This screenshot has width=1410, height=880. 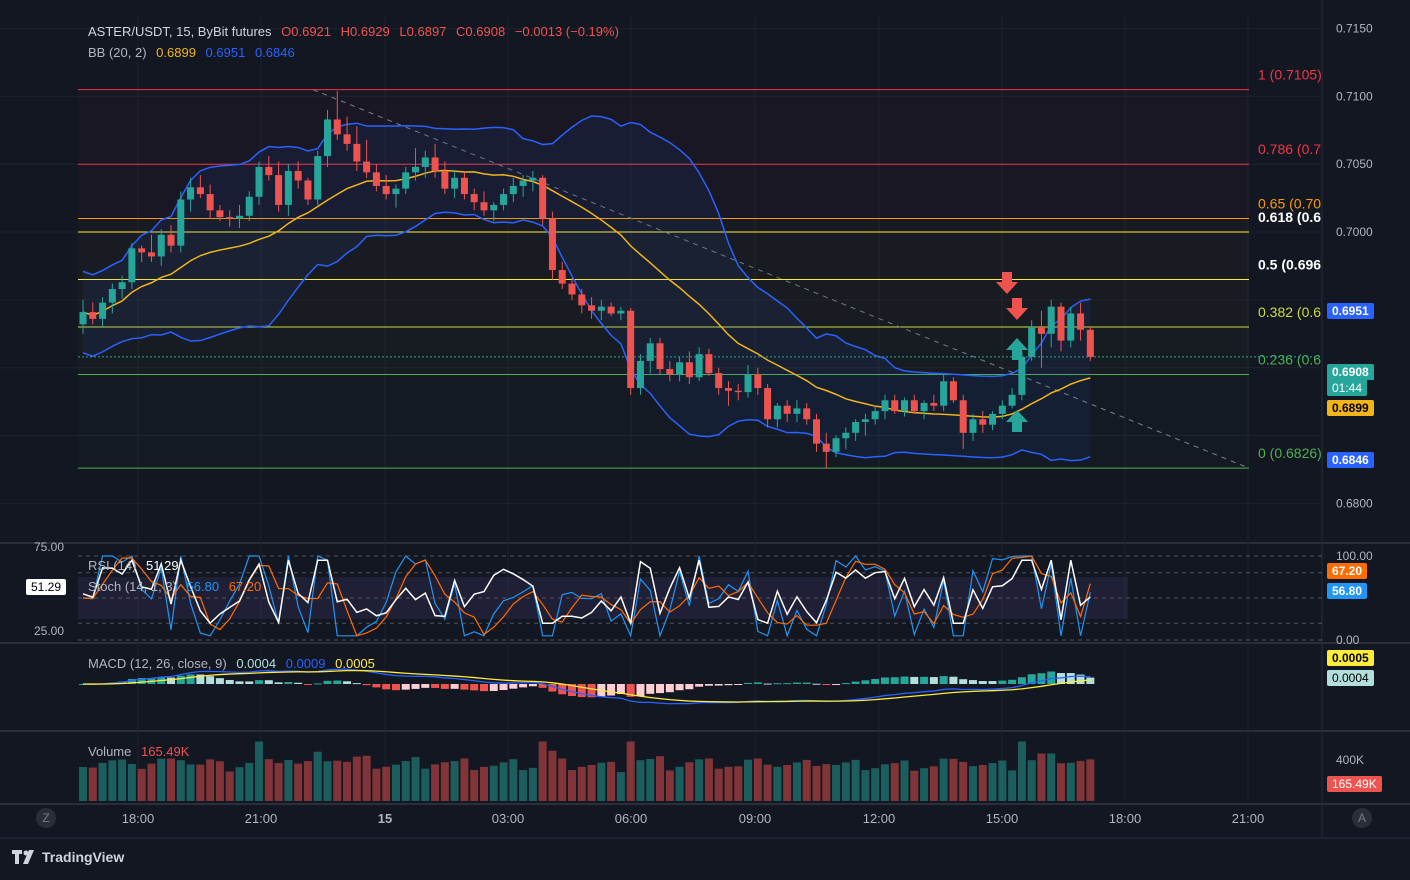 What do you see at coordinates (225, 52) in the screenshot?
I see `bb-upper-value: 0.6951` at bounding box center [225, 52].